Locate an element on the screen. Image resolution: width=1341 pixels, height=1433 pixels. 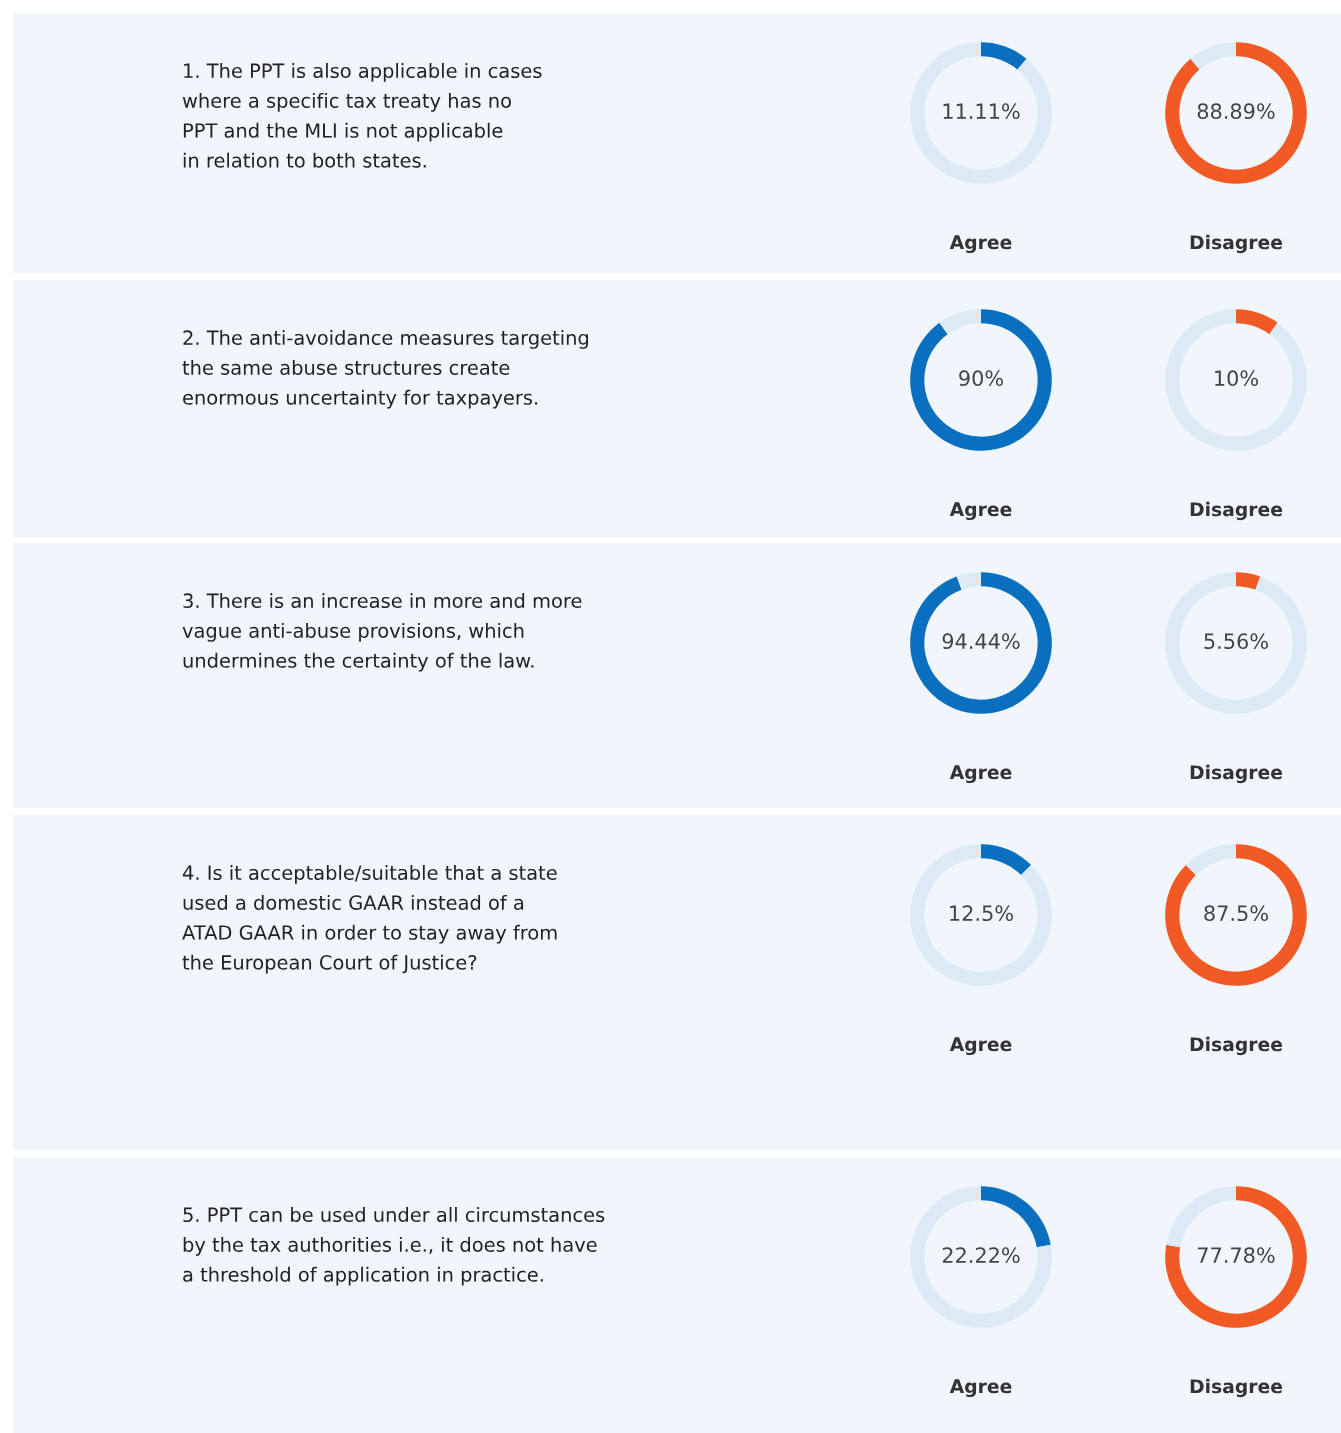
text: 2. The anti-avoidance measures targeting the same abuse structures create enormous uncertainty for taxpayers. is located at coordinates (385, 369).